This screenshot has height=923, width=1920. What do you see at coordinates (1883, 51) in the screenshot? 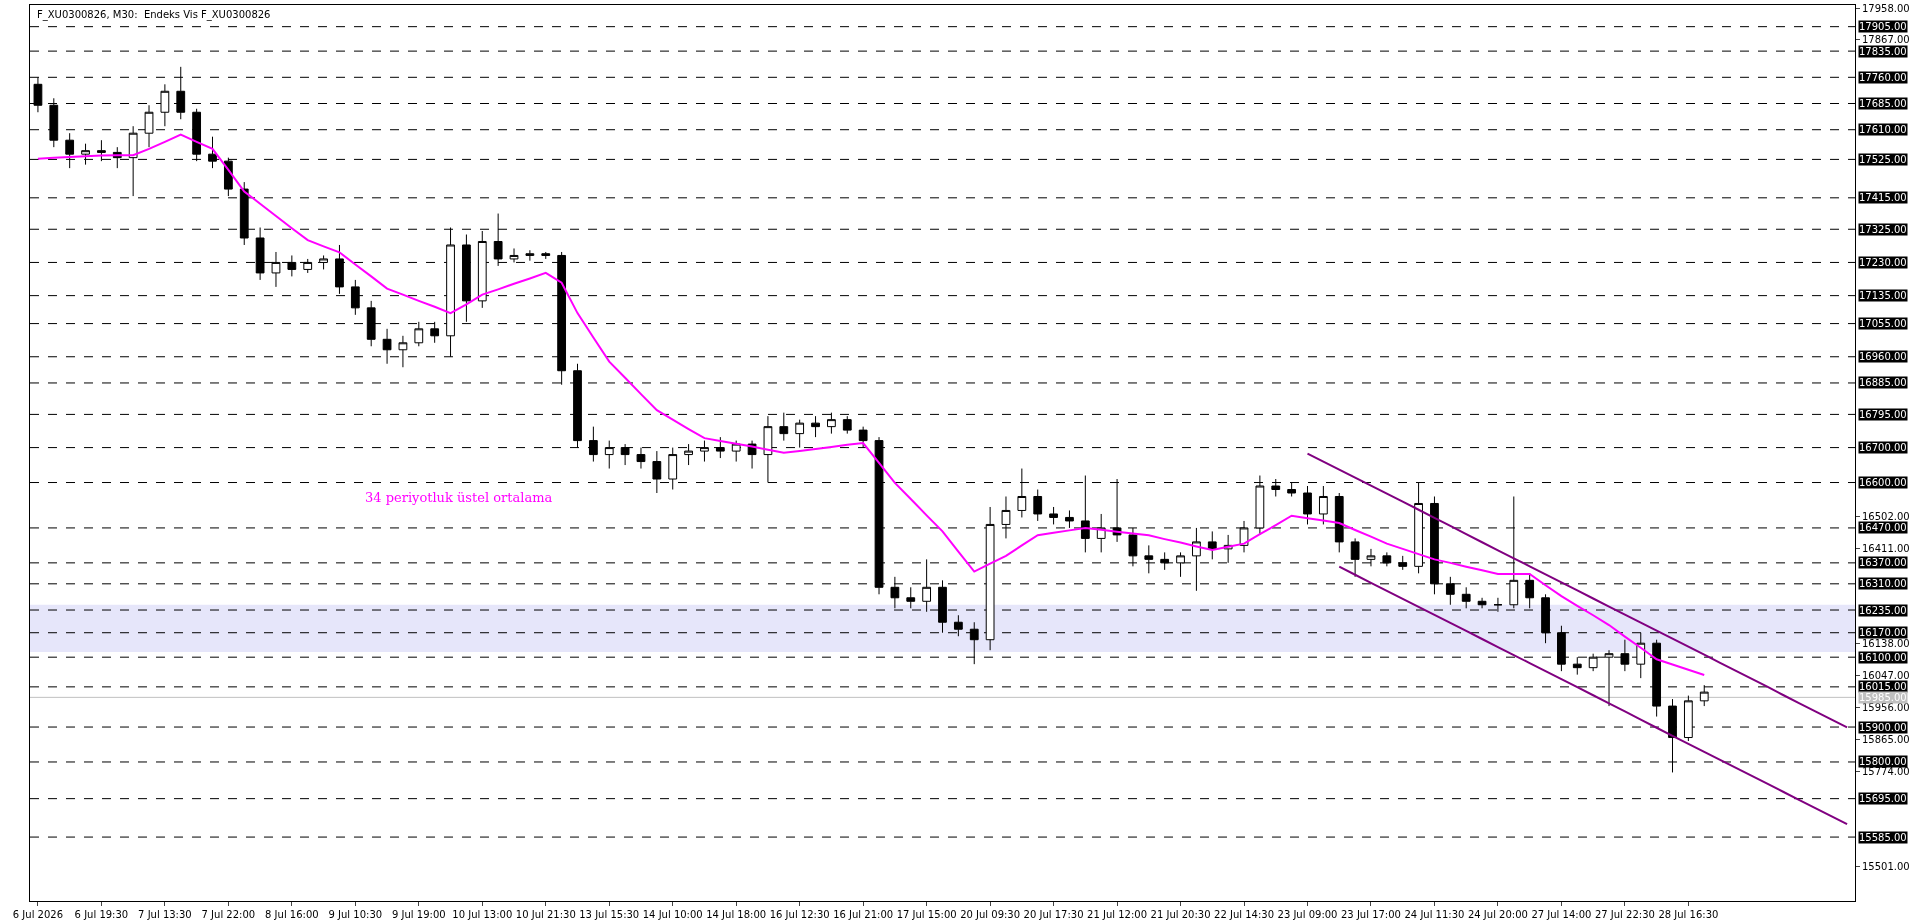
I see `ref-line-label: 17835.00` at bounding box center [1883, 51].